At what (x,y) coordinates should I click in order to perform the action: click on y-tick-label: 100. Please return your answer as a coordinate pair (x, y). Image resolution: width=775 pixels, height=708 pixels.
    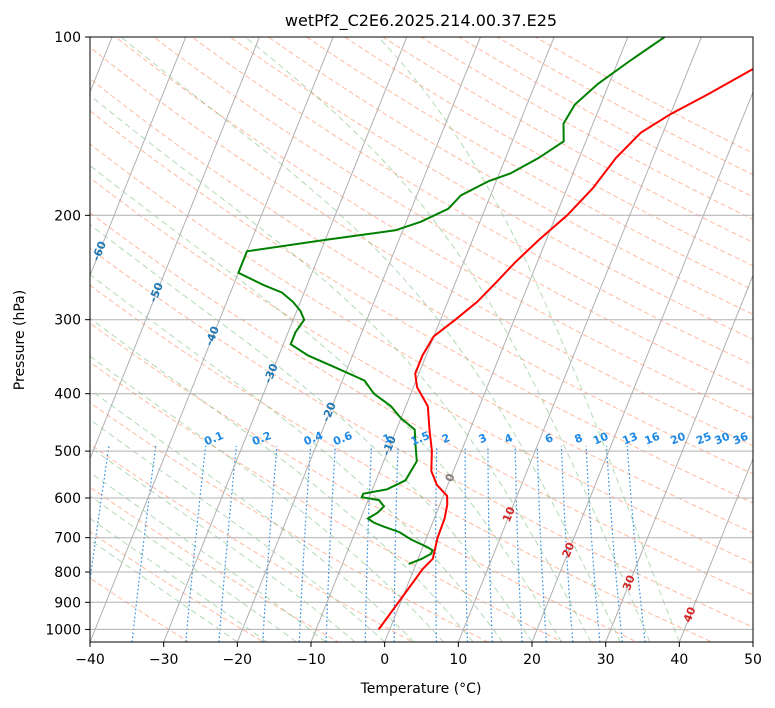
    Looking at the image, I should click on (67, 38).